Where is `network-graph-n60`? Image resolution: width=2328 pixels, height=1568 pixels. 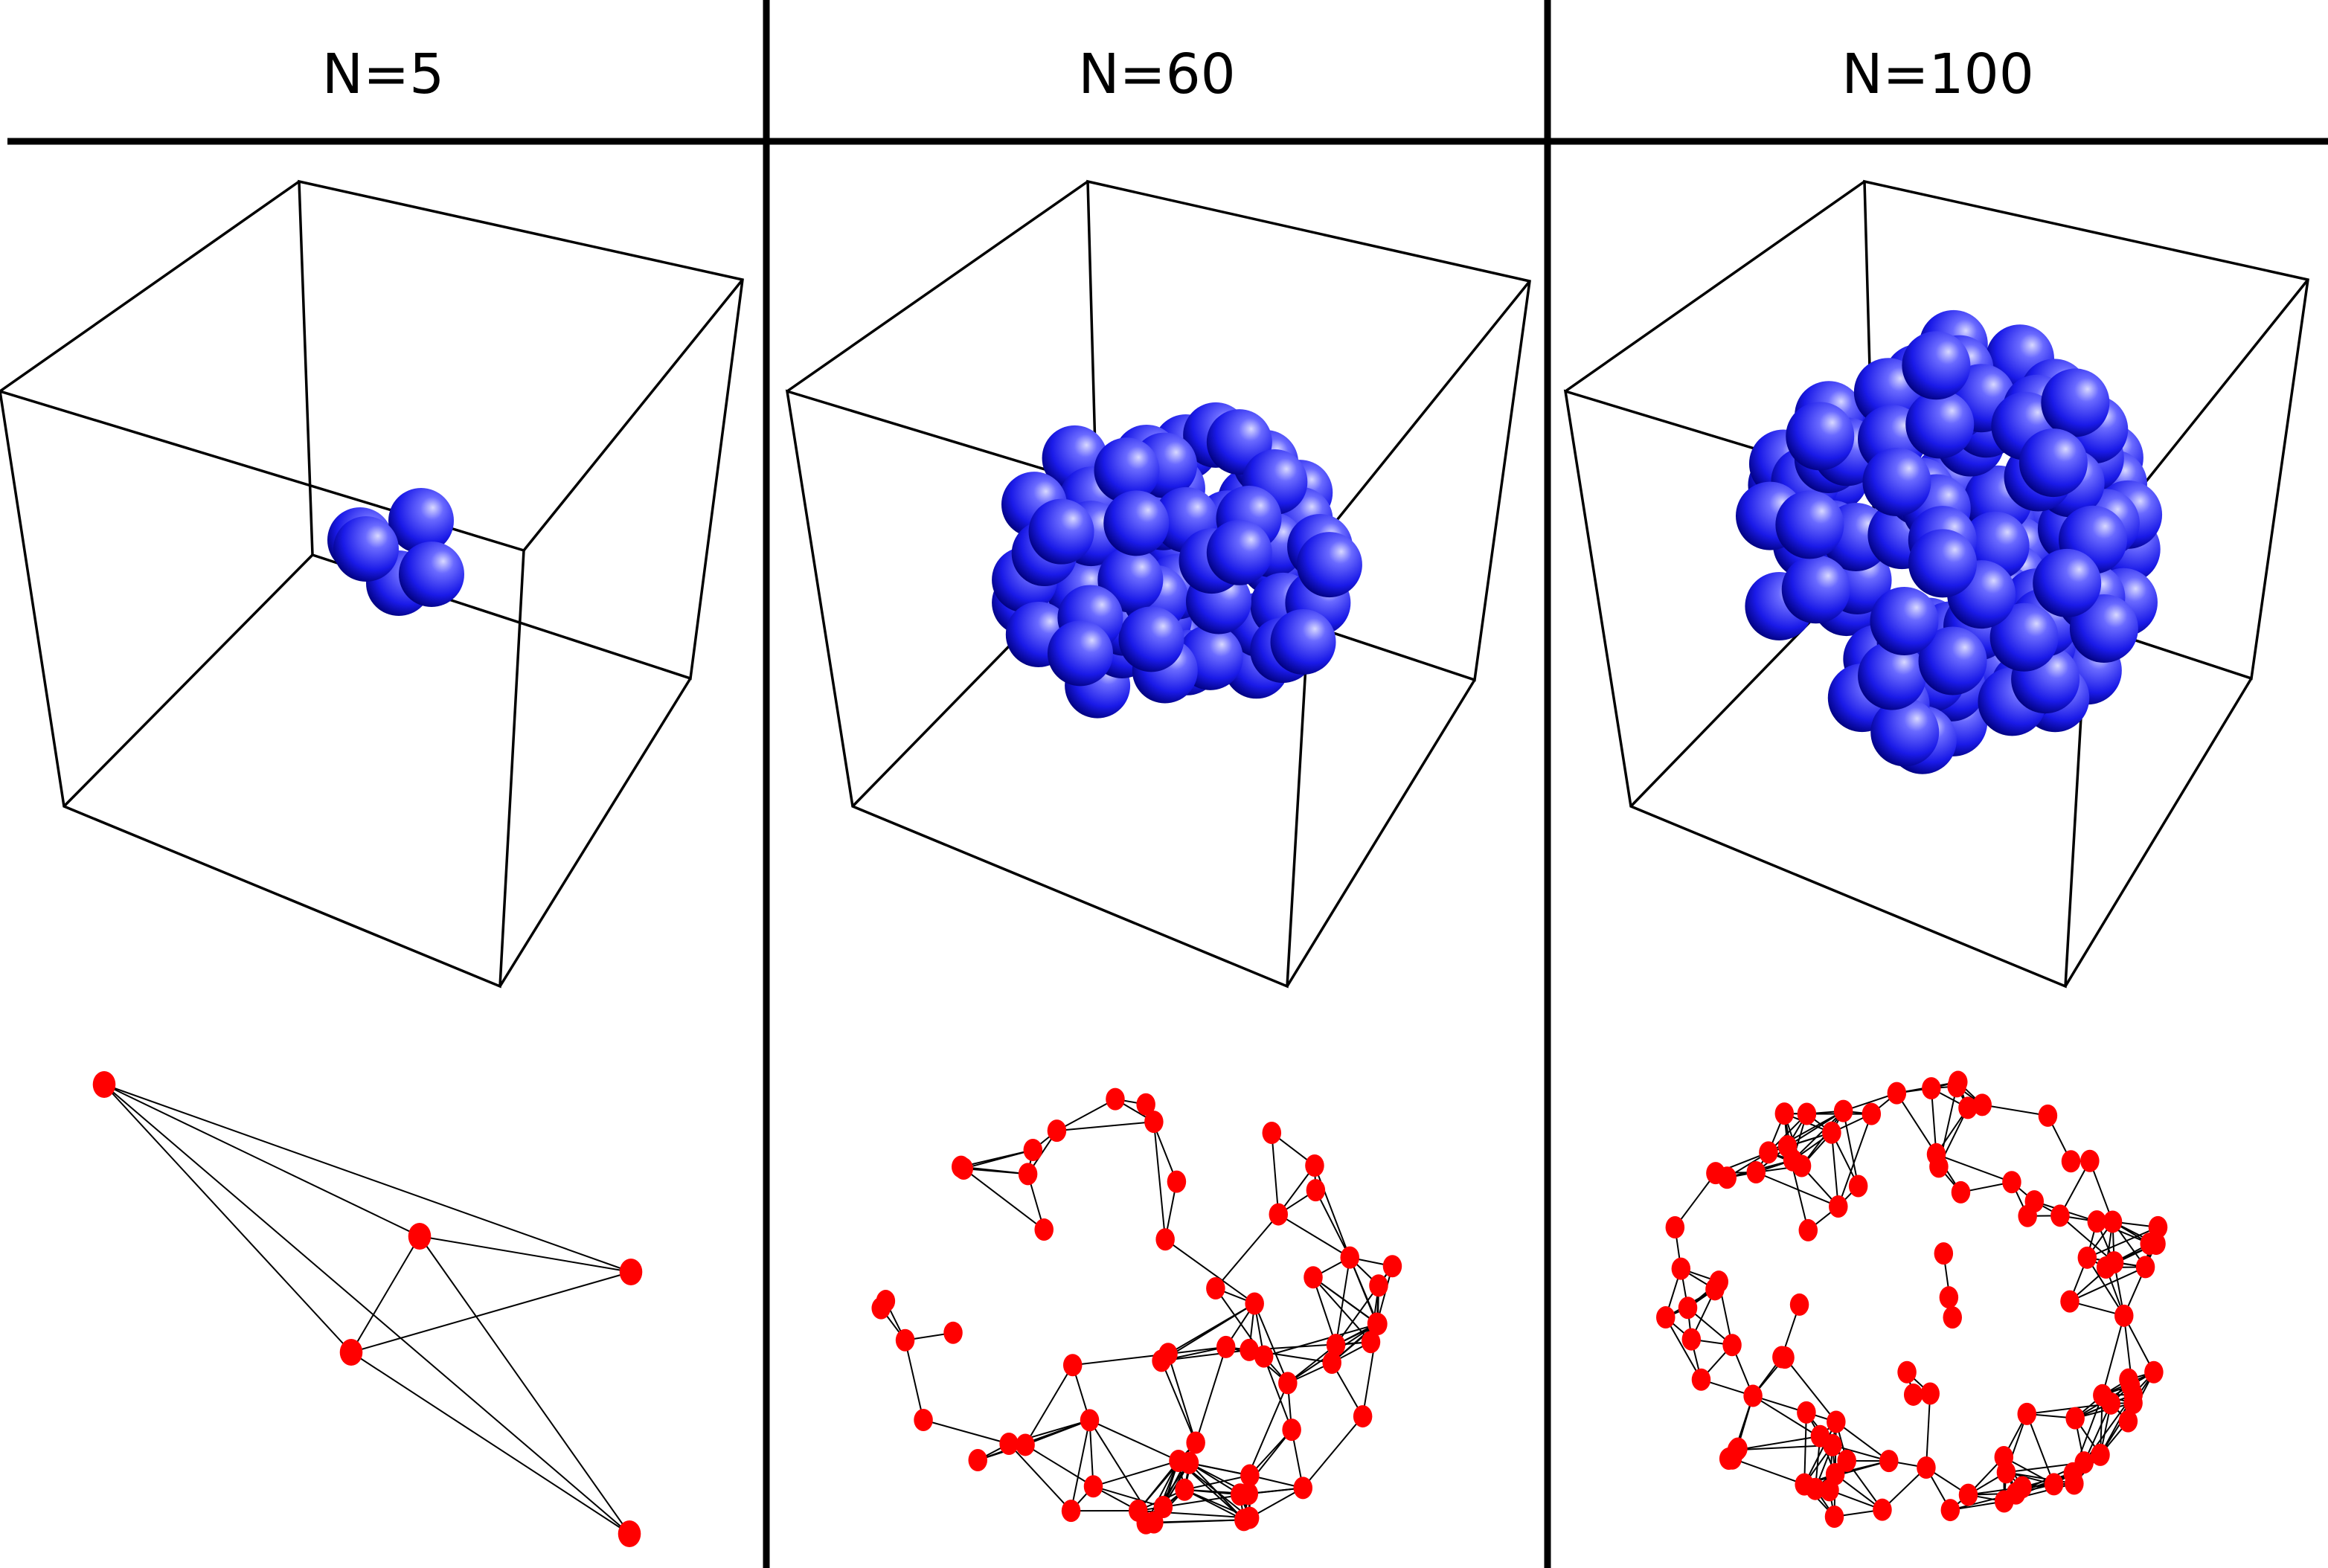
network-graph-n60 is located at coordinates (1137, 1311).